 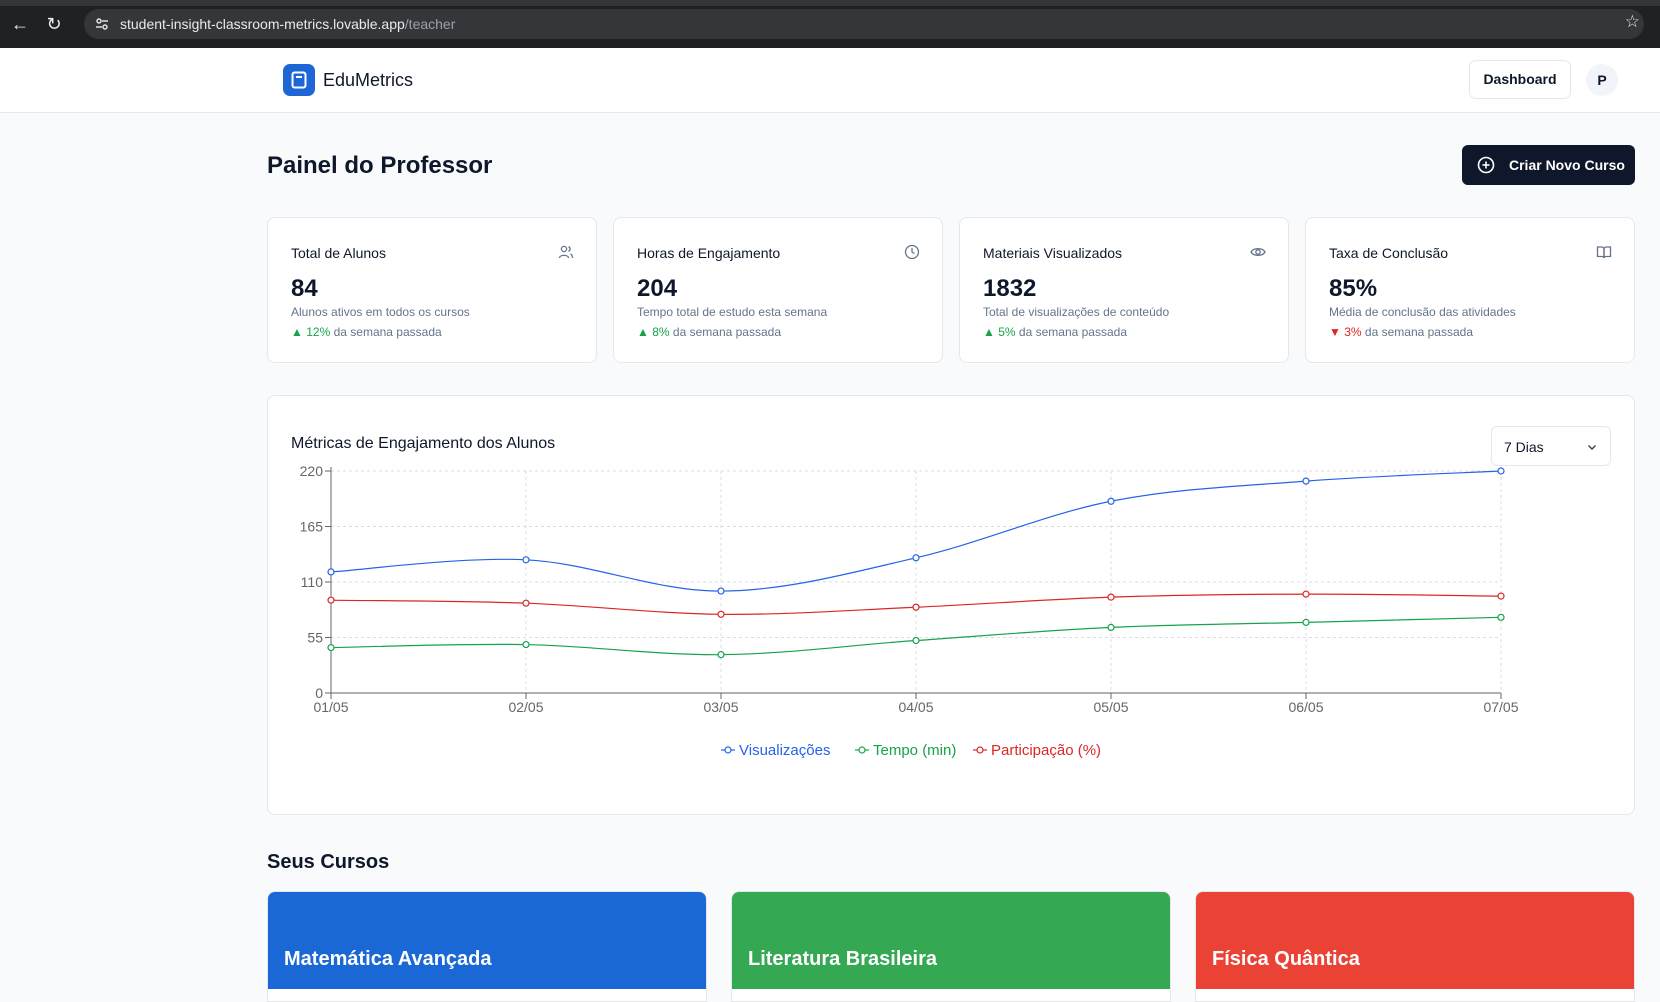 What do you see at coordinates (1353, 288) in the screenshot?
I see `stat-value: 85%` at bounding box center [1353, 288].